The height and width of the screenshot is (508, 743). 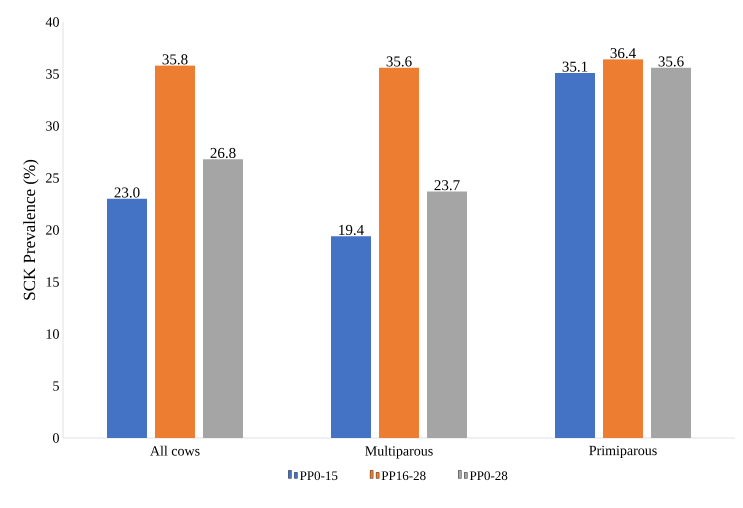 I want to click on data-label: 36.4, so click(x=623, y=53).